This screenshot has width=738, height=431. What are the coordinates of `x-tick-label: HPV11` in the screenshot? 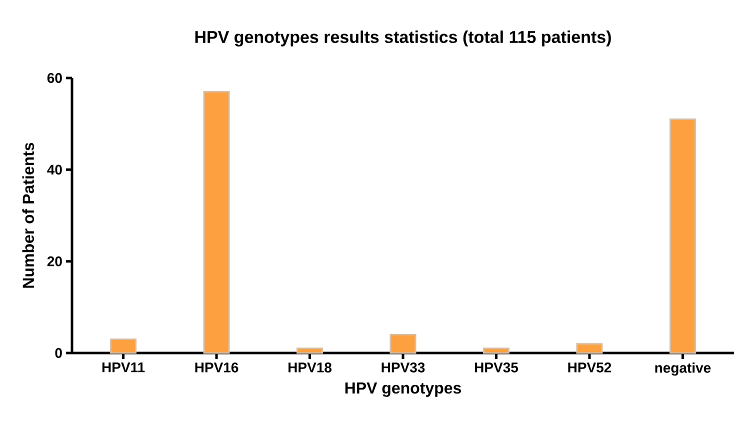 It's located at (123, 367).